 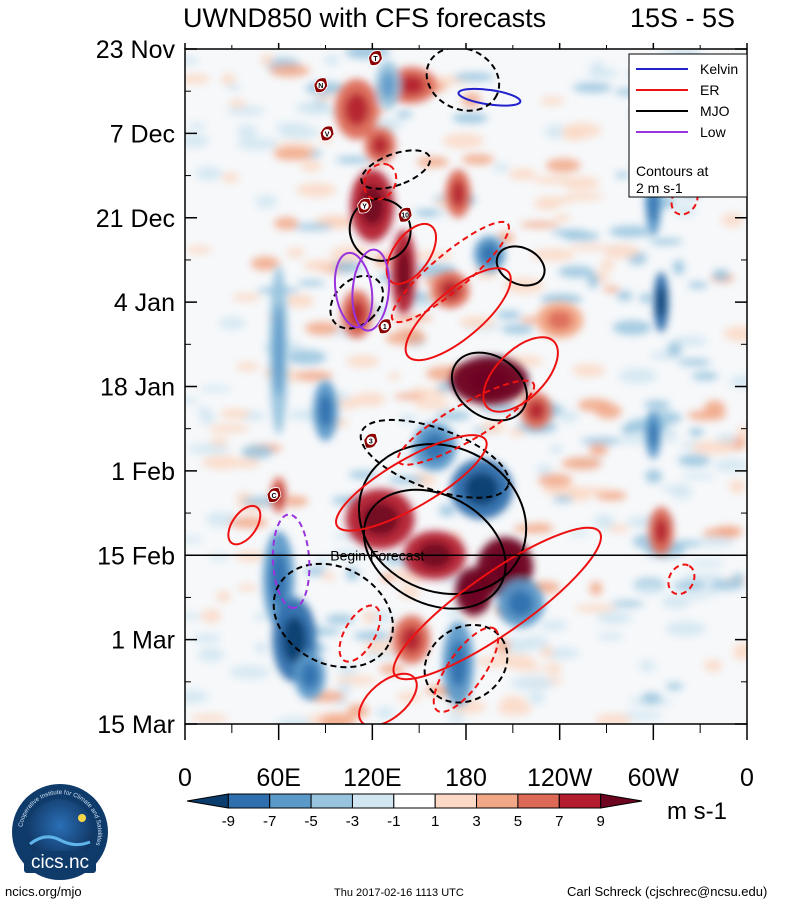 What do you see at coordinates (709, 90) in the screenshot?
I see `legend-label: ER` at bounding box center [709, 90].